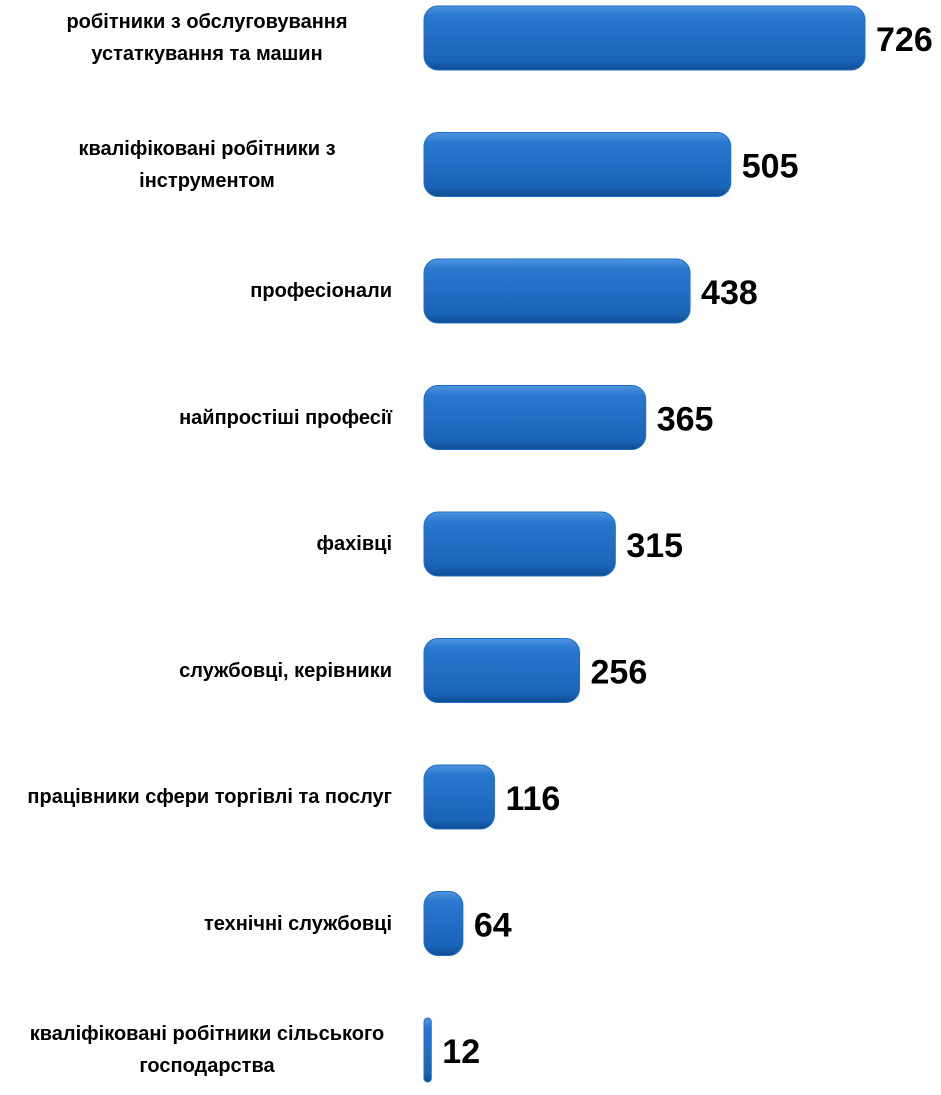 The width and height of the screenshot is (941, 1095). I want to click on value-label: 64, so click(493, 925).